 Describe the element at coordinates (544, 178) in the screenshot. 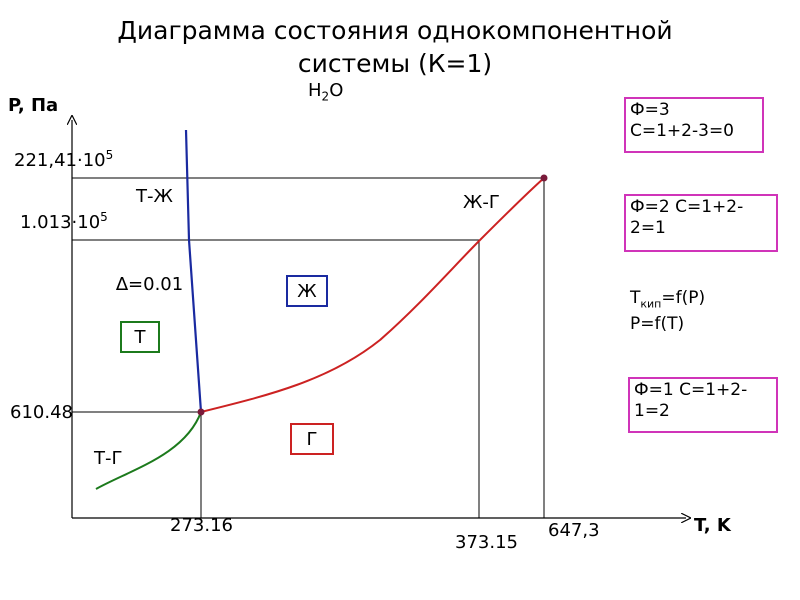

I see `critical-point` at that location.